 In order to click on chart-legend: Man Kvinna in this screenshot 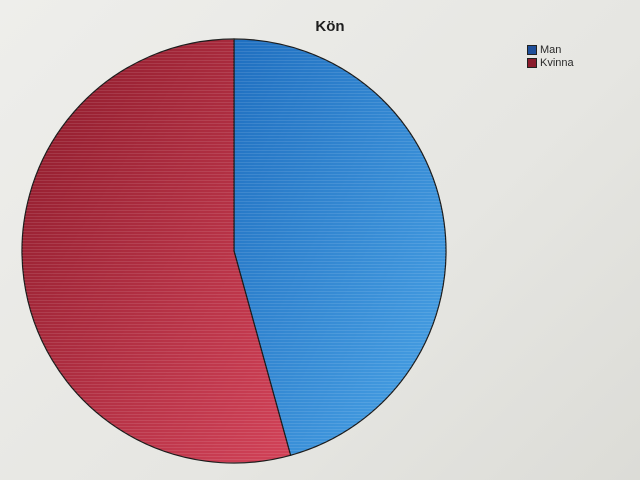, I will do `click(550, 56)`.